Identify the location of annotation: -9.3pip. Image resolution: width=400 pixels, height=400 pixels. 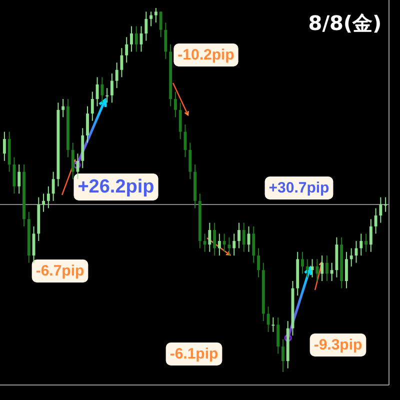
(338, 345).